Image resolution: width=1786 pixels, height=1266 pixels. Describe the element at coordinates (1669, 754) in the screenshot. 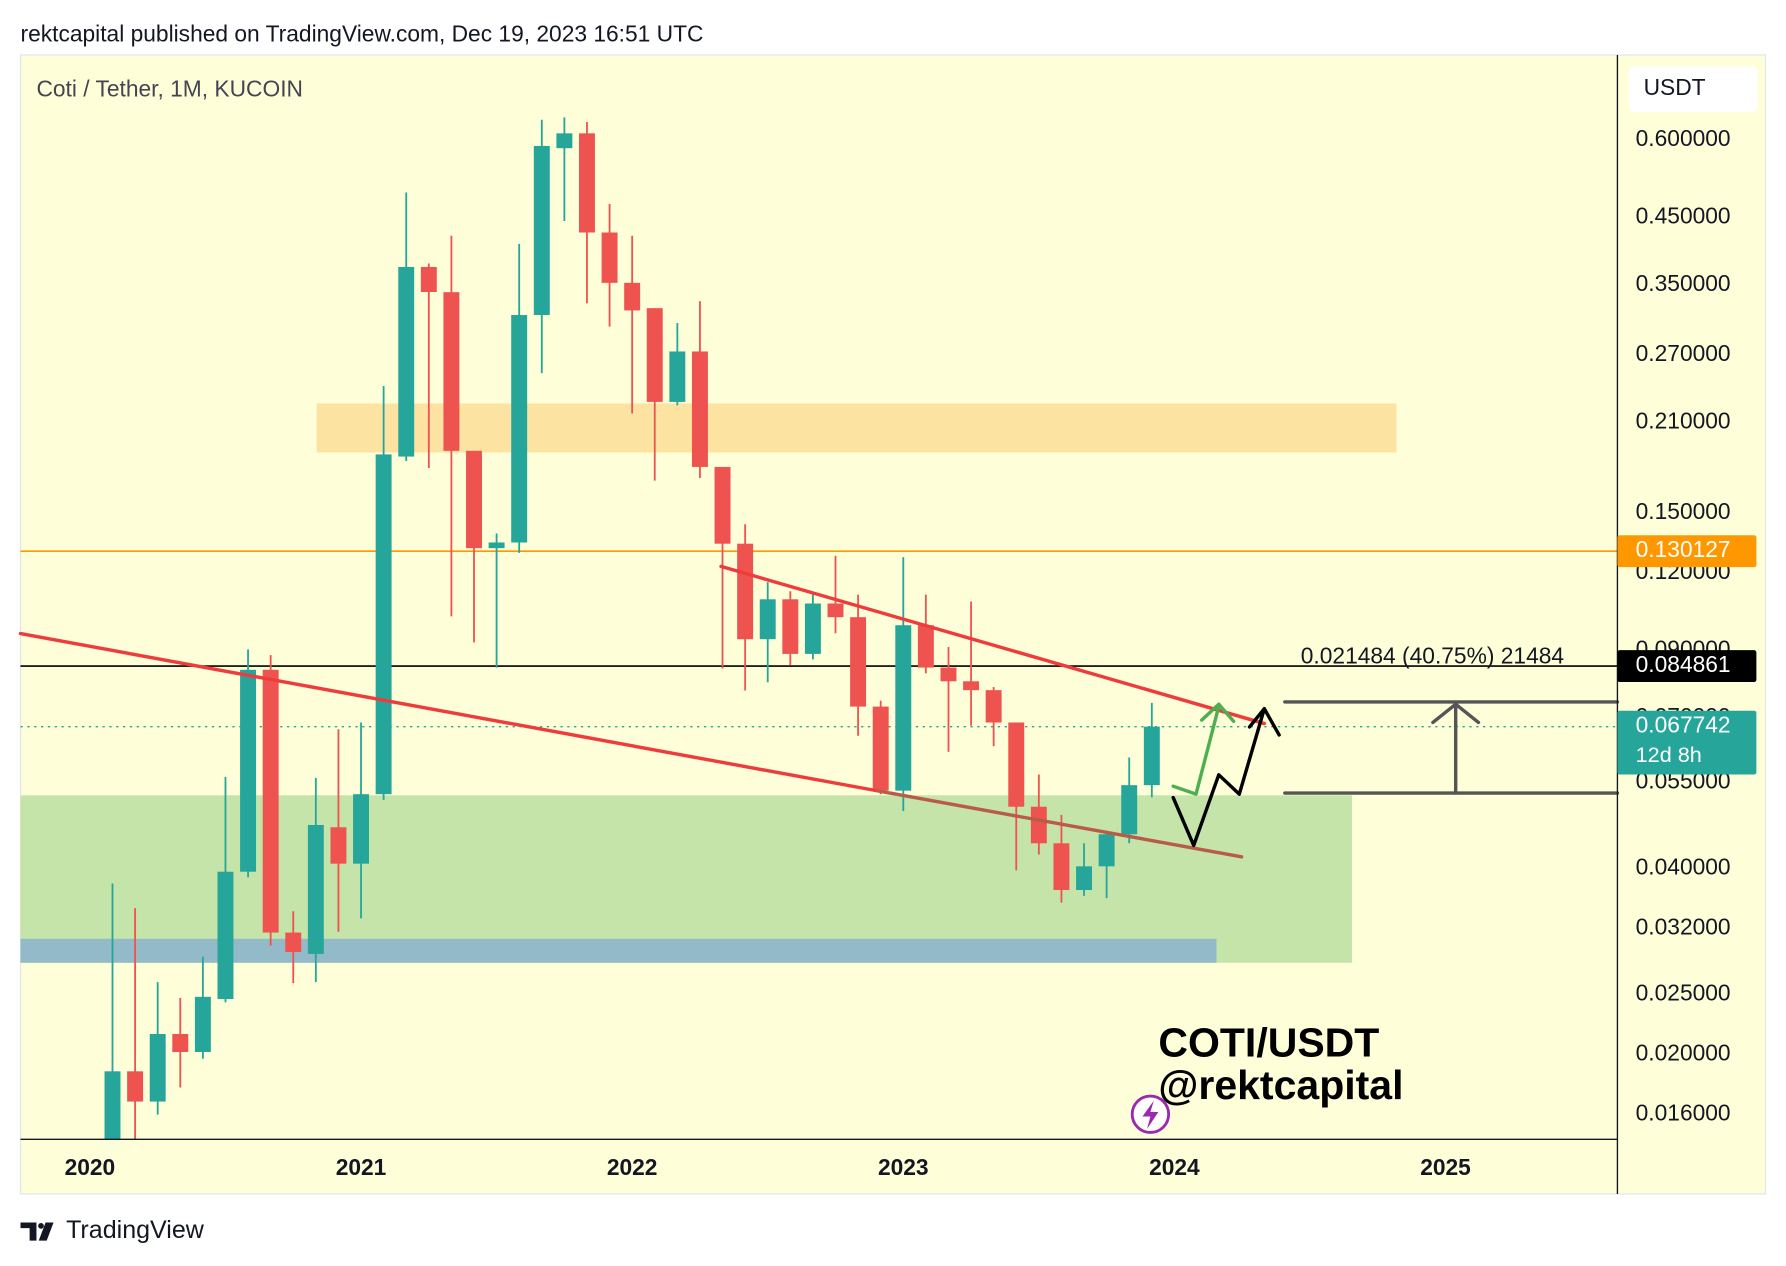

I see `countdown: 12d 8h` at that location.